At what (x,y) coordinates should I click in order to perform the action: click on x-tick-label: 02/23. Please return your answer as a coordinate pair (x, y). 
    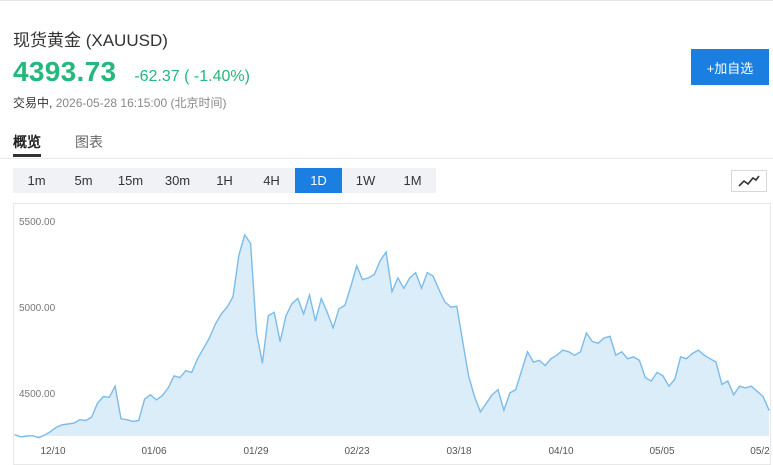
    Looking at the image, I should click on (356, 451).